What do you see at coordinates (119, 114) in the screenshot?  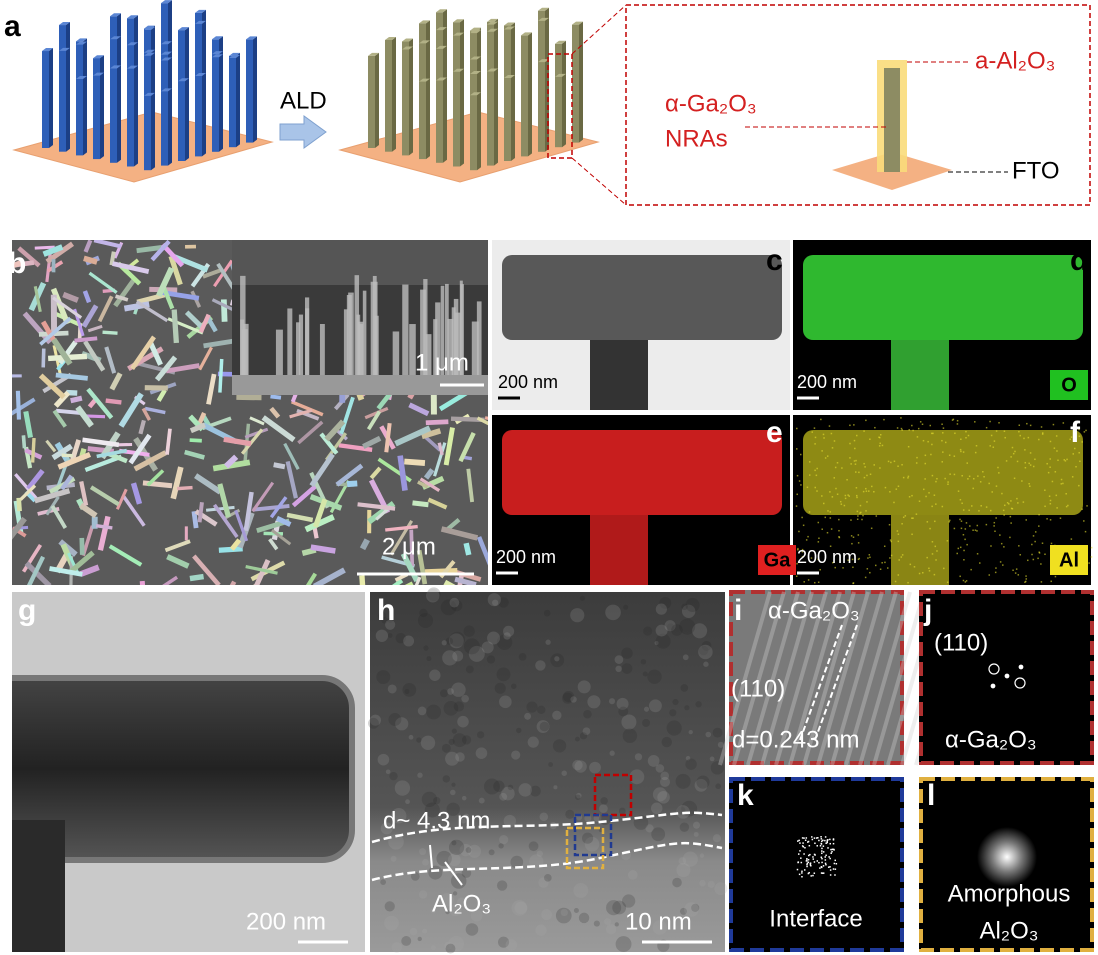 I see `nanorod-side` at bounding box center [119, 114].